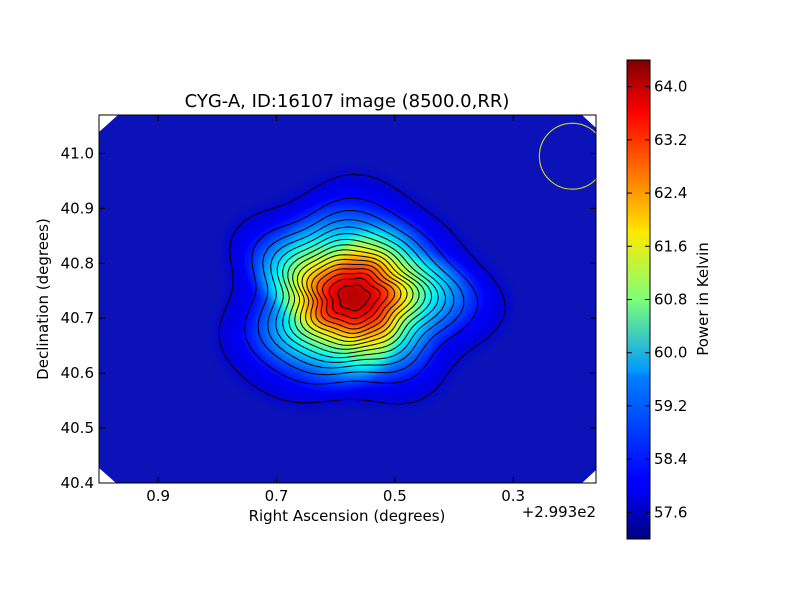 This screenshot has width=800, height=600. What do you see at coordinates (158, 496) in the screenshot?
I see `x-tick-label: 0.9` at bounding box center [158, 496].